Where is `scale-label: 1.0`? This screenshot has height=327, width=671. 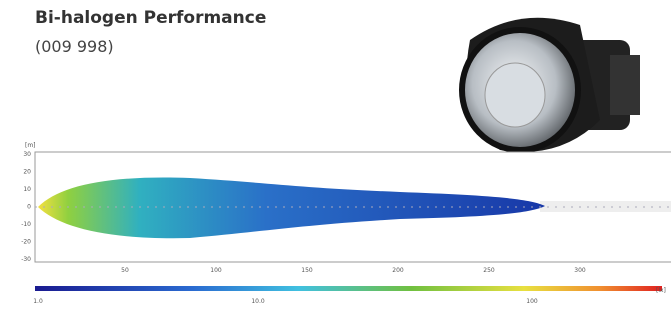 scale-label: 1.0 is located at coordinates (38, 301).